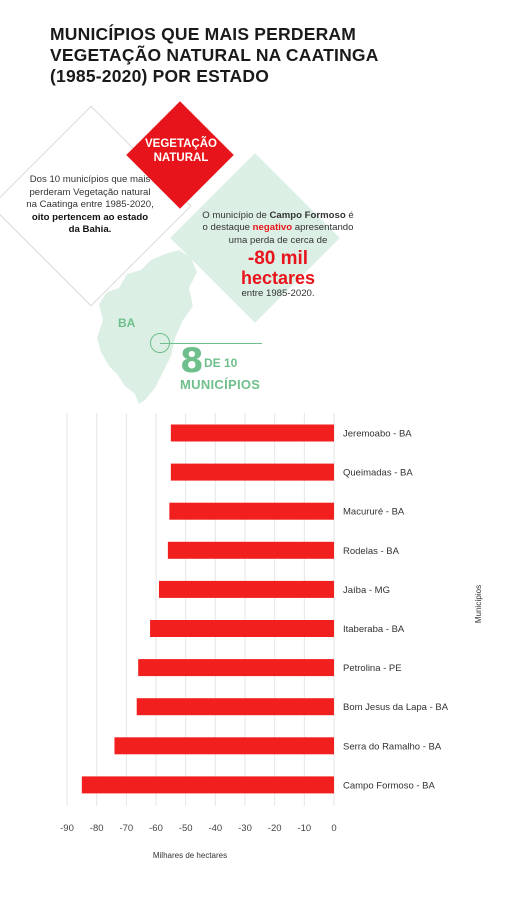  I want to click on category-label: Jaíba - MG, so click(366, 590).